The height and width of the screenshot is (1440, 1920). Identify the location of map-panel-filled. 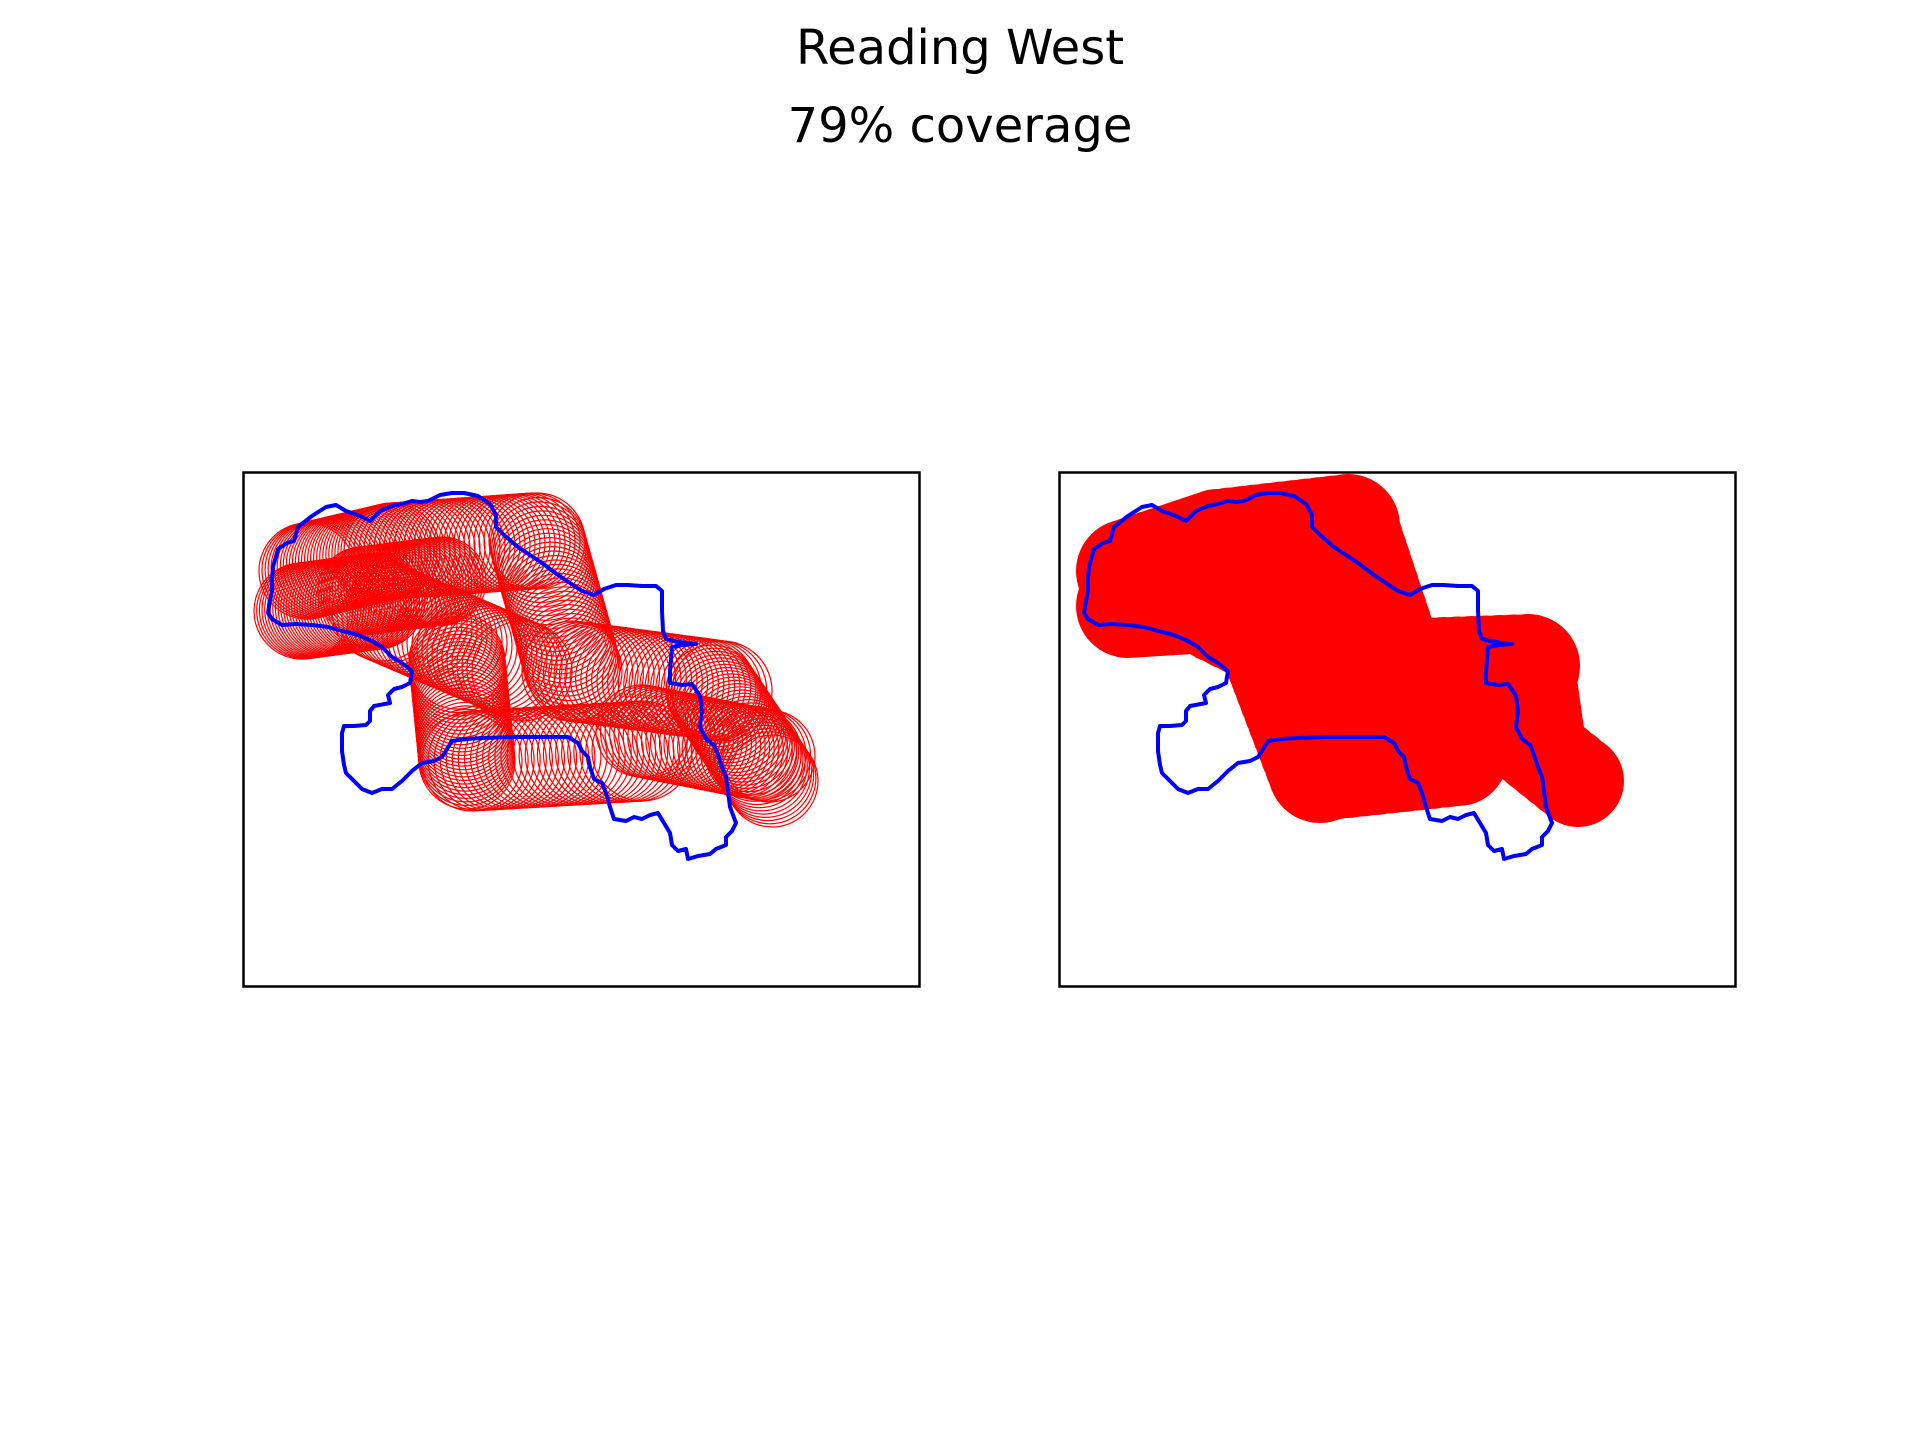
(1397, 729).